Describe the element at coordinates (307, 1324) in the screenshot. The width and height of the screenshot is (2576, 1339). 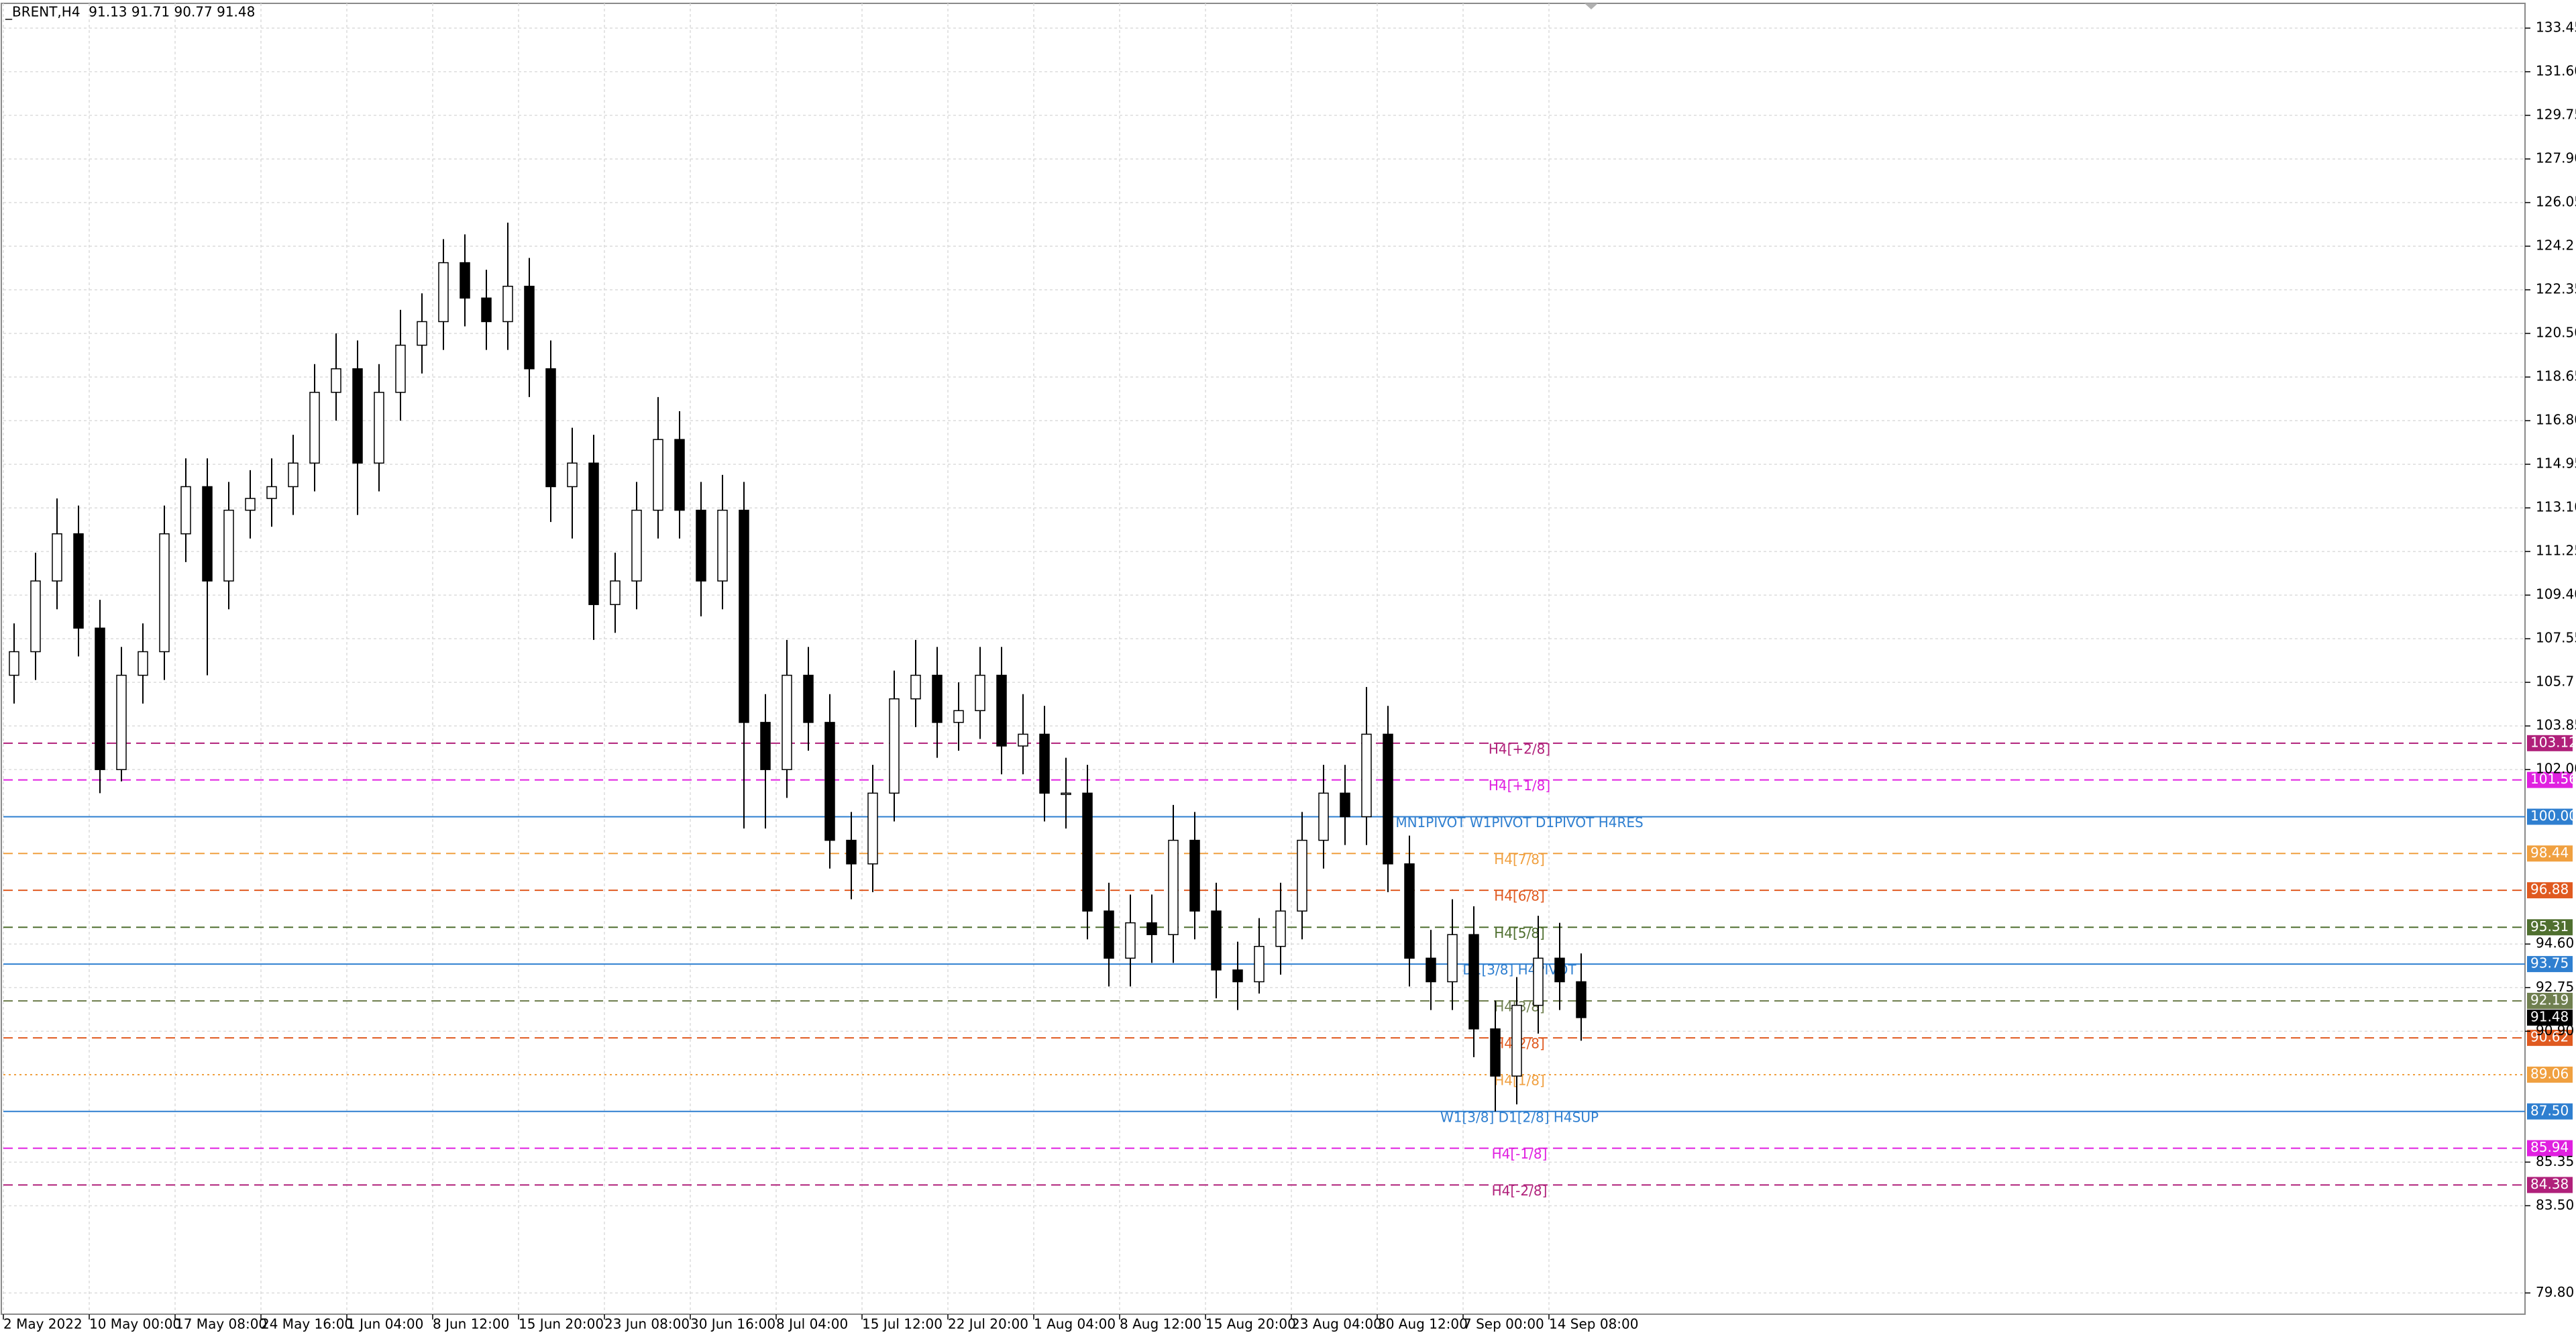
I see `x-tick-label: 24 May 16:00` at that location.